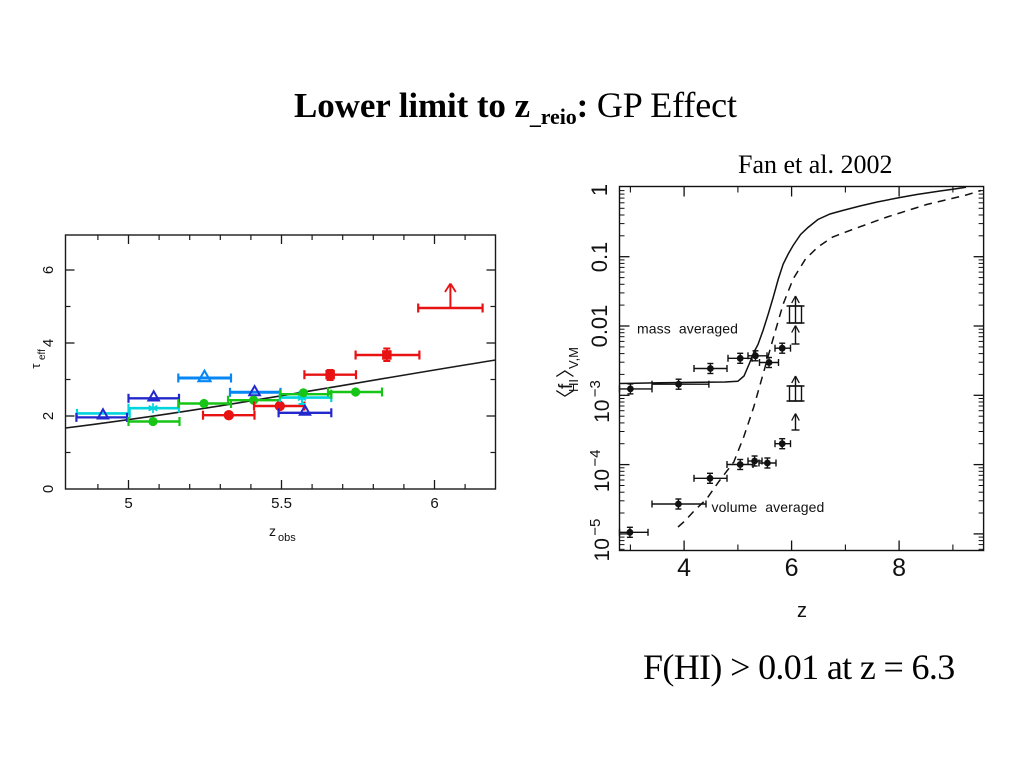  Describe the element at coordinates (35, 366) in the screenshot. I see `svg-text: τ` at that location.